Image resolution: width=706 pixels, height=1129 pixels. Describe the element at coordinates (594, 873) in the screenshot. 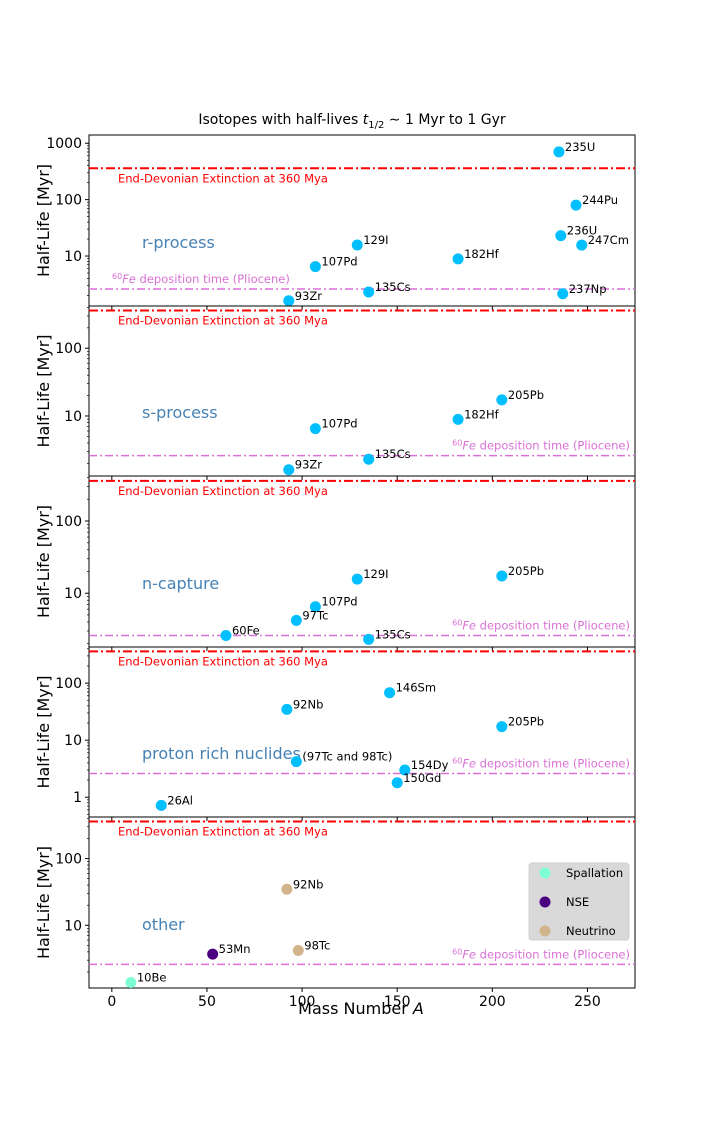

I see `legend-label: Spallation` at that location.